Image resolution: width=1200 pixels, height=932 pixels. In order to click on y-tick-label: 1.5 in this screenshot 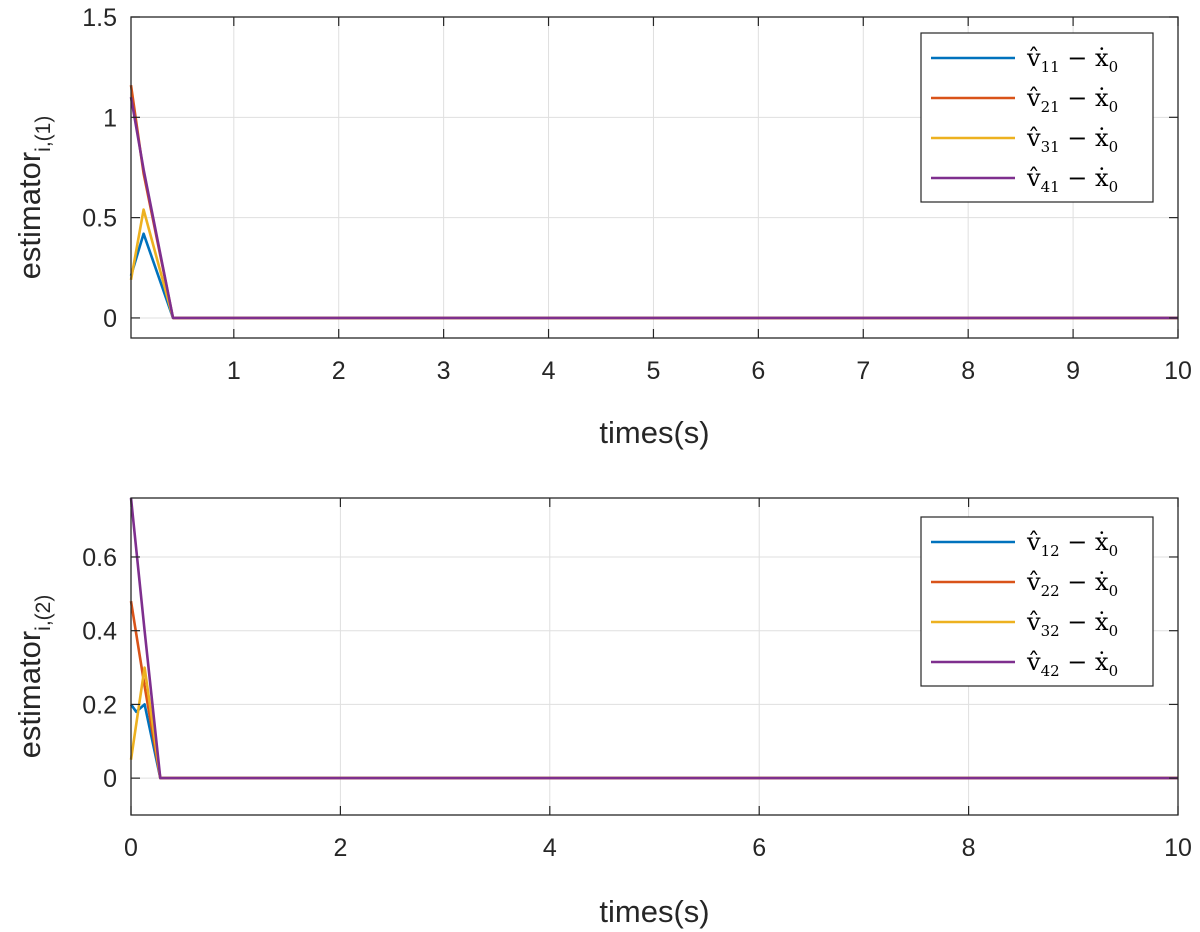, I will do `click(99, 18)`.